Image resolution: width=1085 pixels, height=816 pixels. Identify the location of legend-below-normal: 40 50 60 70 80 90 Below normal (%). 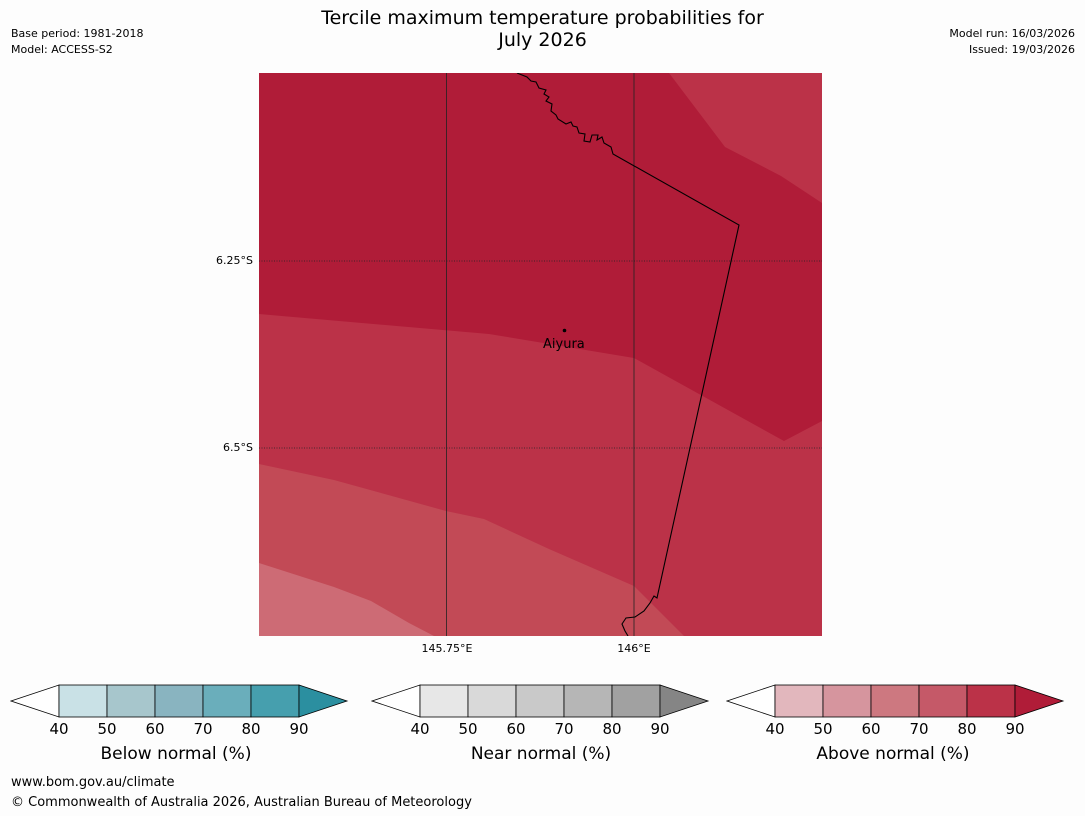
(179, 729).